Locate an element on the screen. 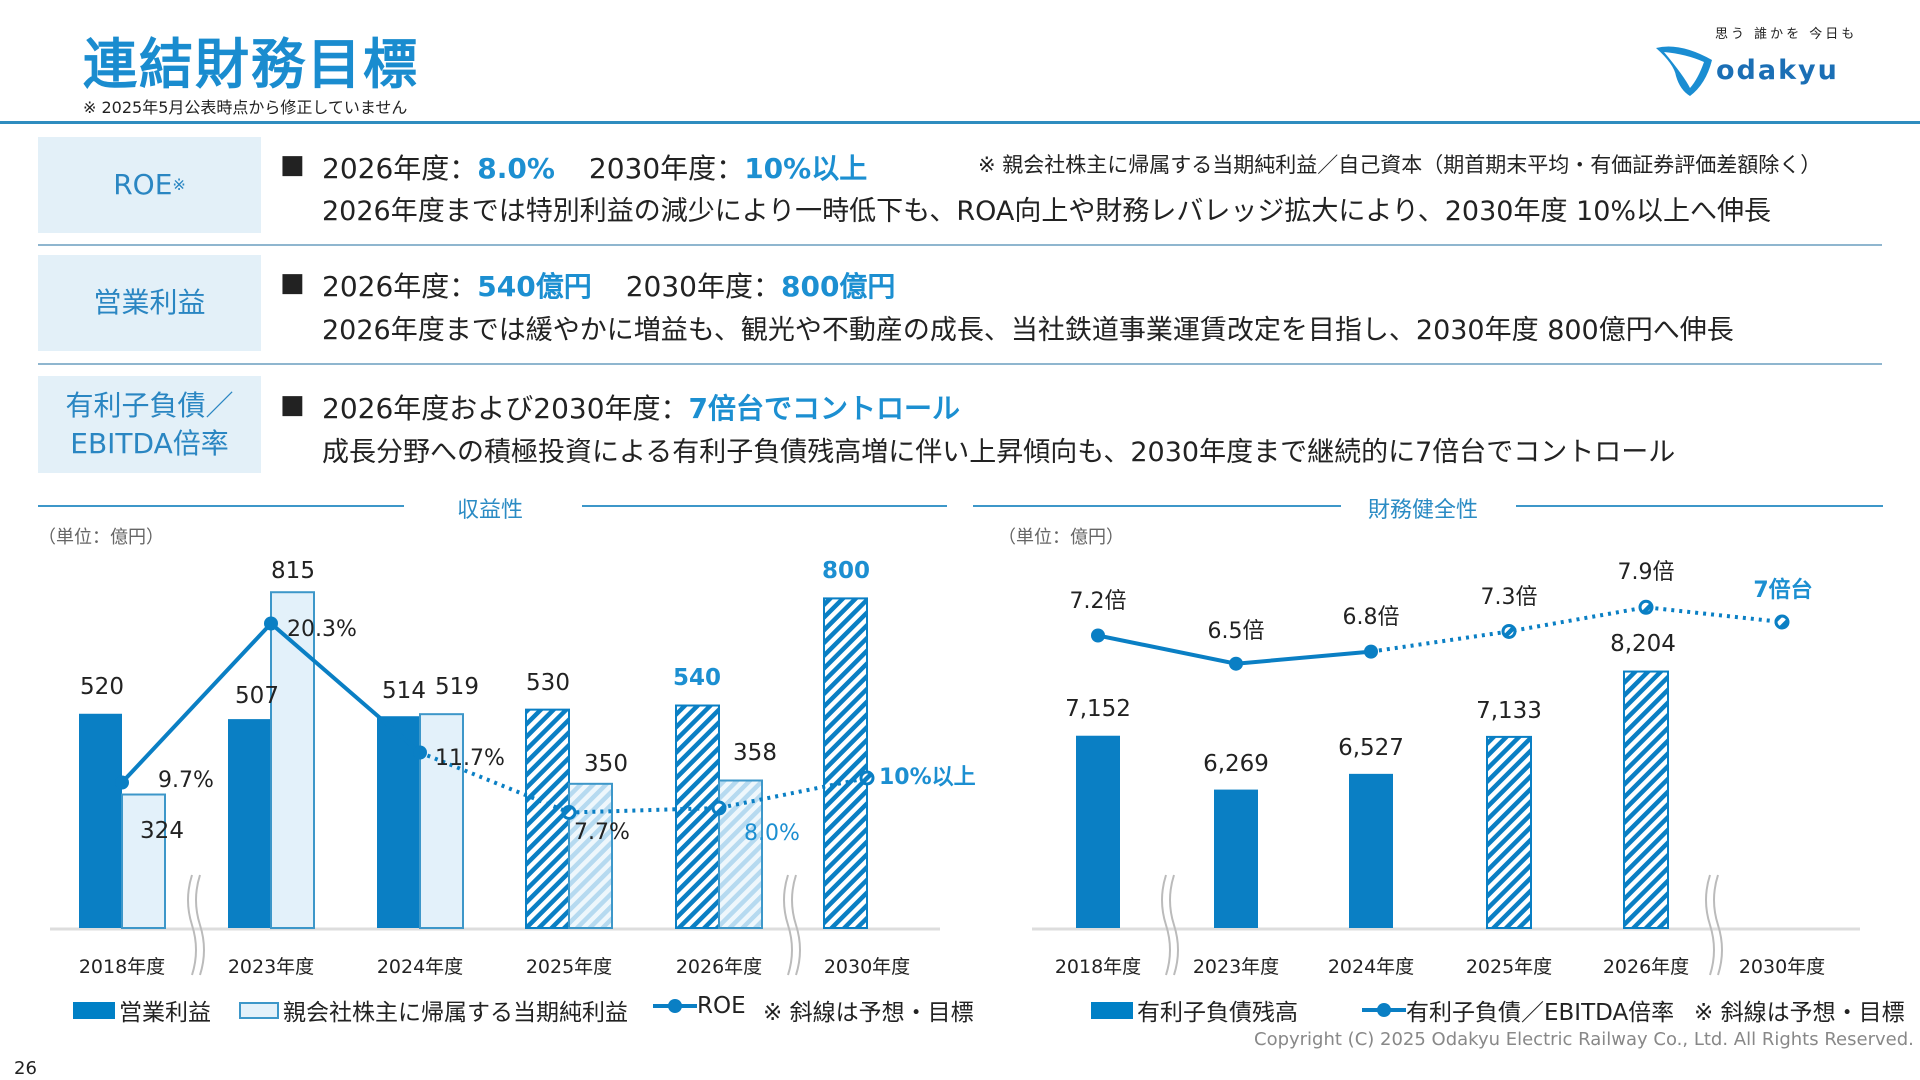 The image size is (1920, 1080). label-operating-profit: 営業利益 is located at coordinates (149, 303).